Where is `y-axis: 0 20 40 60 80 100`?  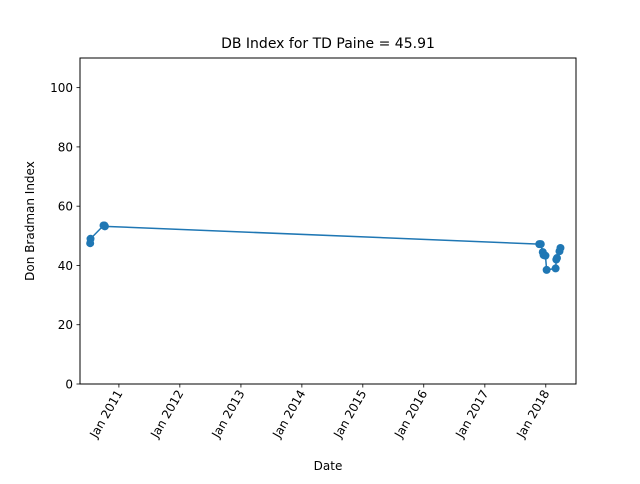 y-axis: 0 20 40 60 80 100 is located at coordinates (65, 236).